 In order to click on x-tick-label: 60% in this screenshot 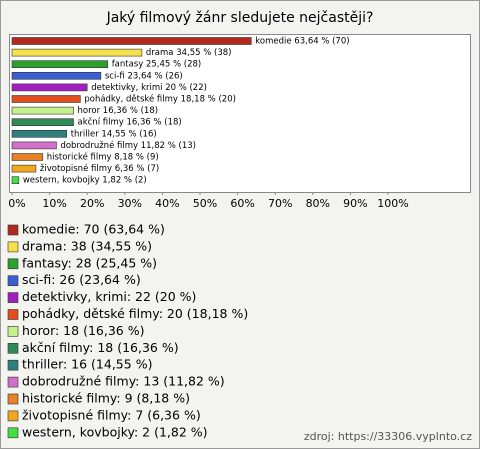, I will do `click(242, 203)`.